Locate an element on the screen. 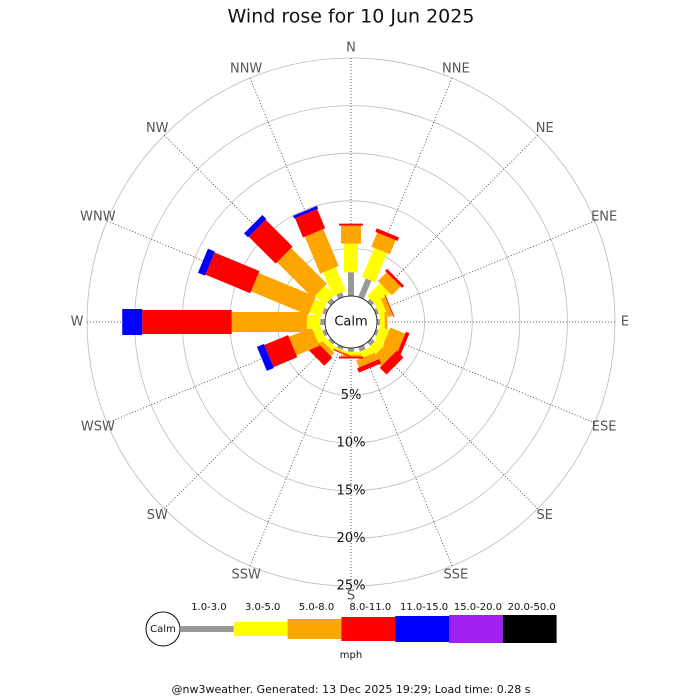 This screenshot has height=700, width=700. direction-label: NNE is located at coordinates (456, 68).